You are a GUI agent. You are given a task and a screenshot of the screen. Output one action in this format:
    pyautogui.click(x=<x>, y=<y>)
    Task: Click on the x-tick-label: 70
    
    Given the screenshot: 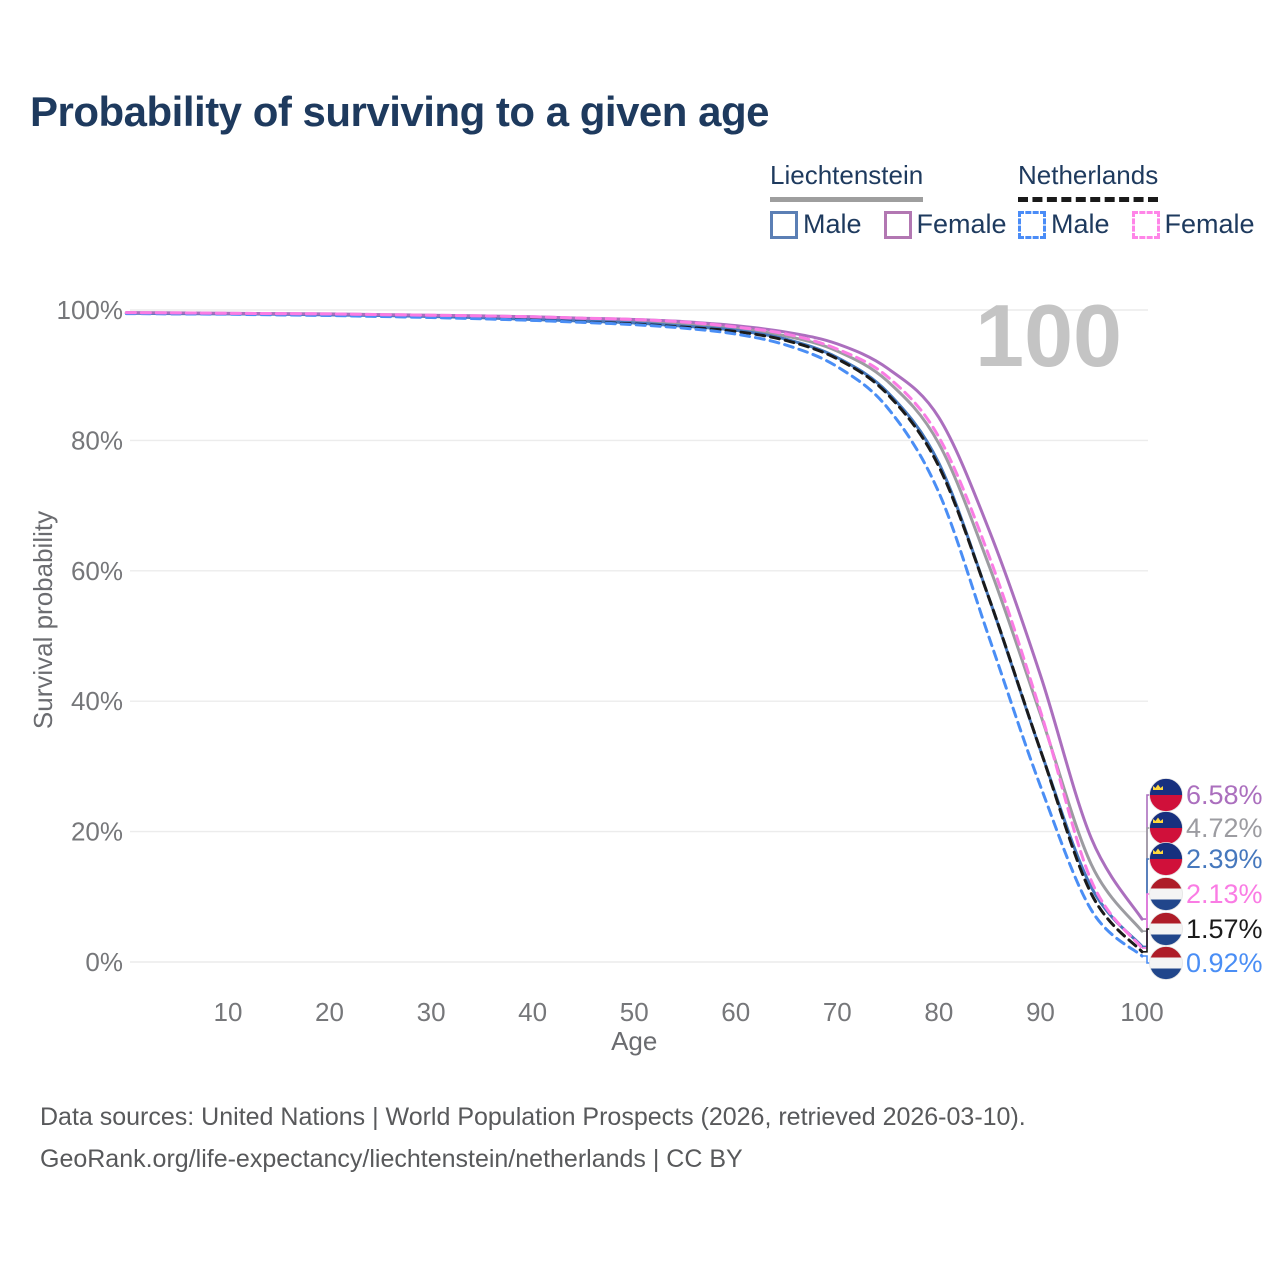 What is the action you would take?
    pyautogui.click(x=837, y=1012)
    